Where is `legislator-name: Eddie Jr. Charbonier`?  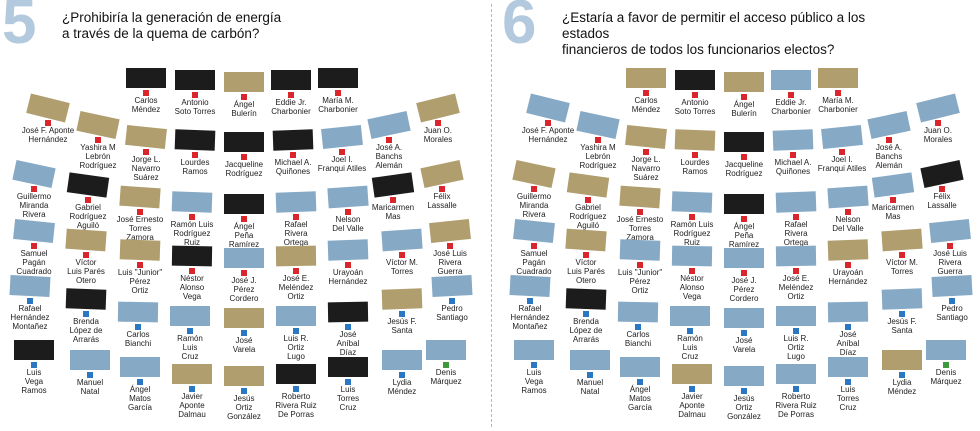 legislator-name: Eddie Jr. Charbonier is located at coordinates (791, 107).